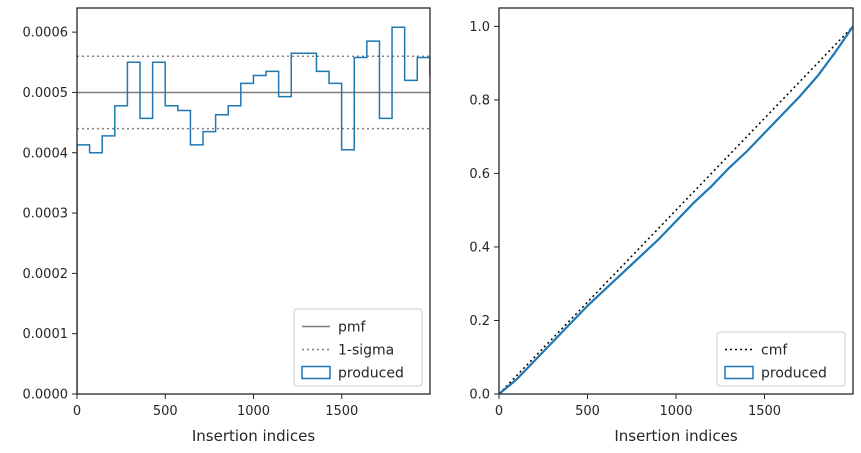 The height and width of the screenshot is (453, 861). Describe the element at coordinates (479, 100) in the screenshot. I see `y-tick-label: 0.8` at that location.